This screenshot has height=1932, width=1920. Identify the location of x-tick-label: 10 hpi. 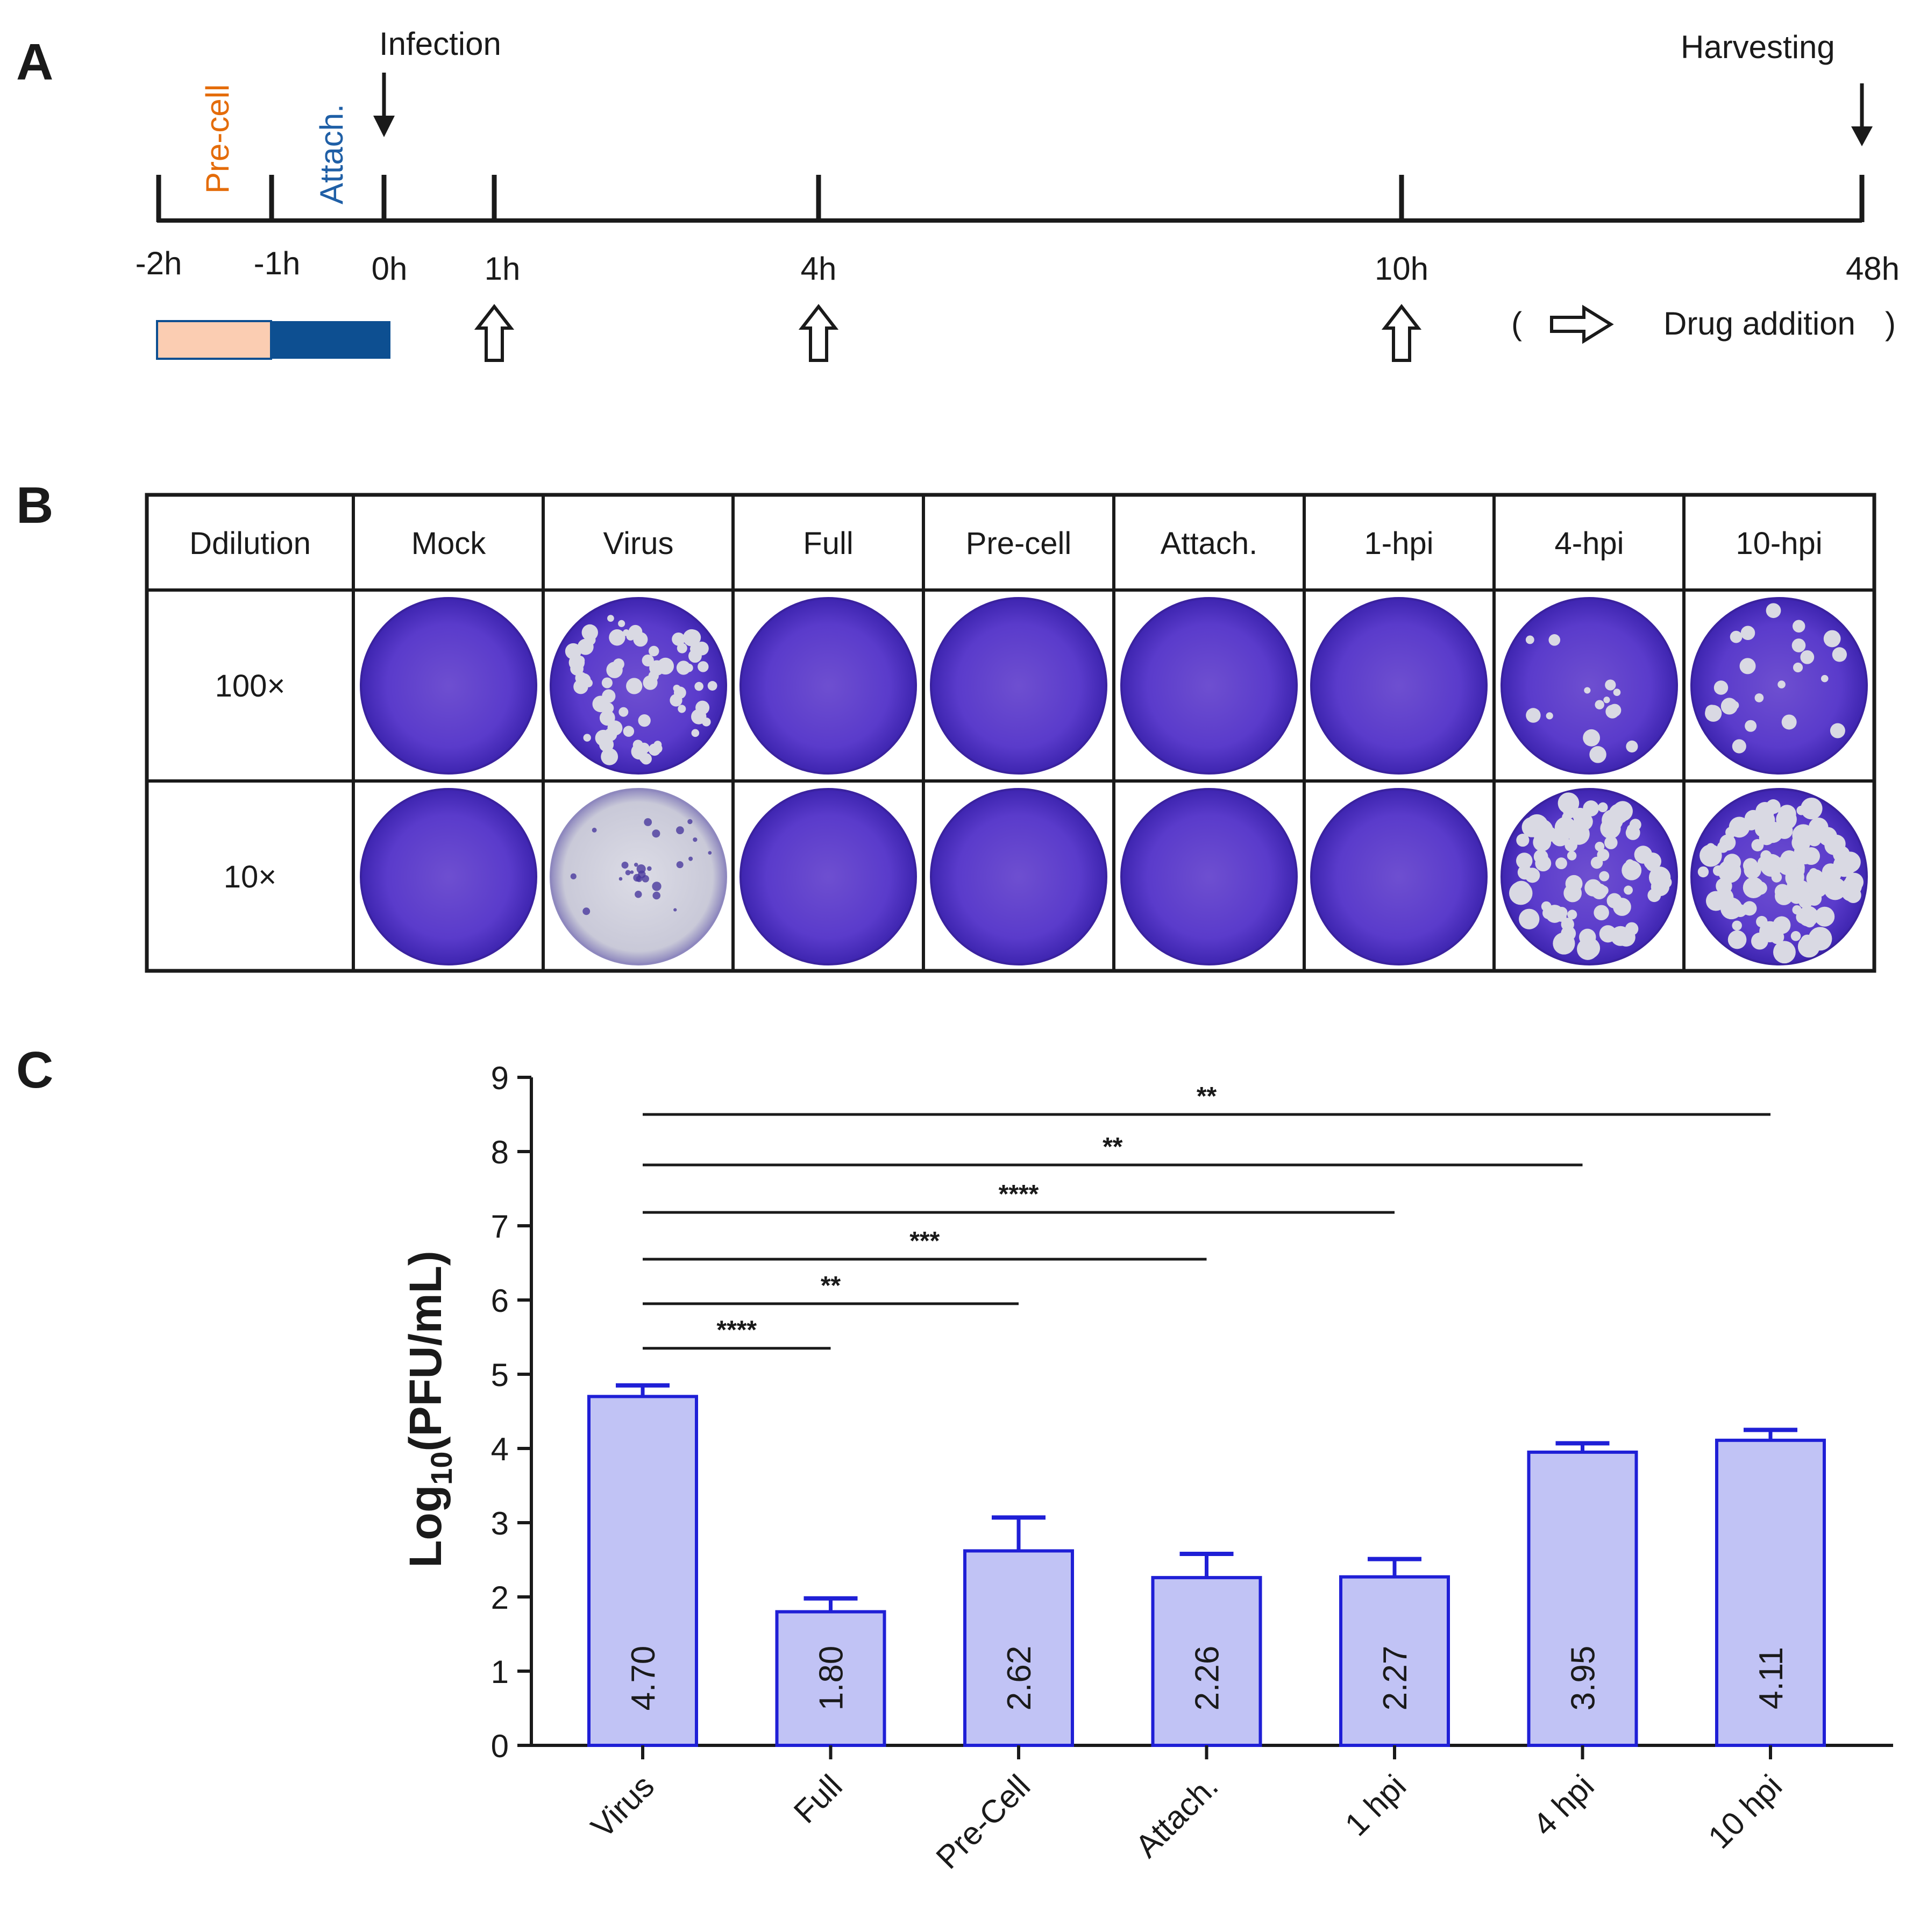
(1745, 1812).